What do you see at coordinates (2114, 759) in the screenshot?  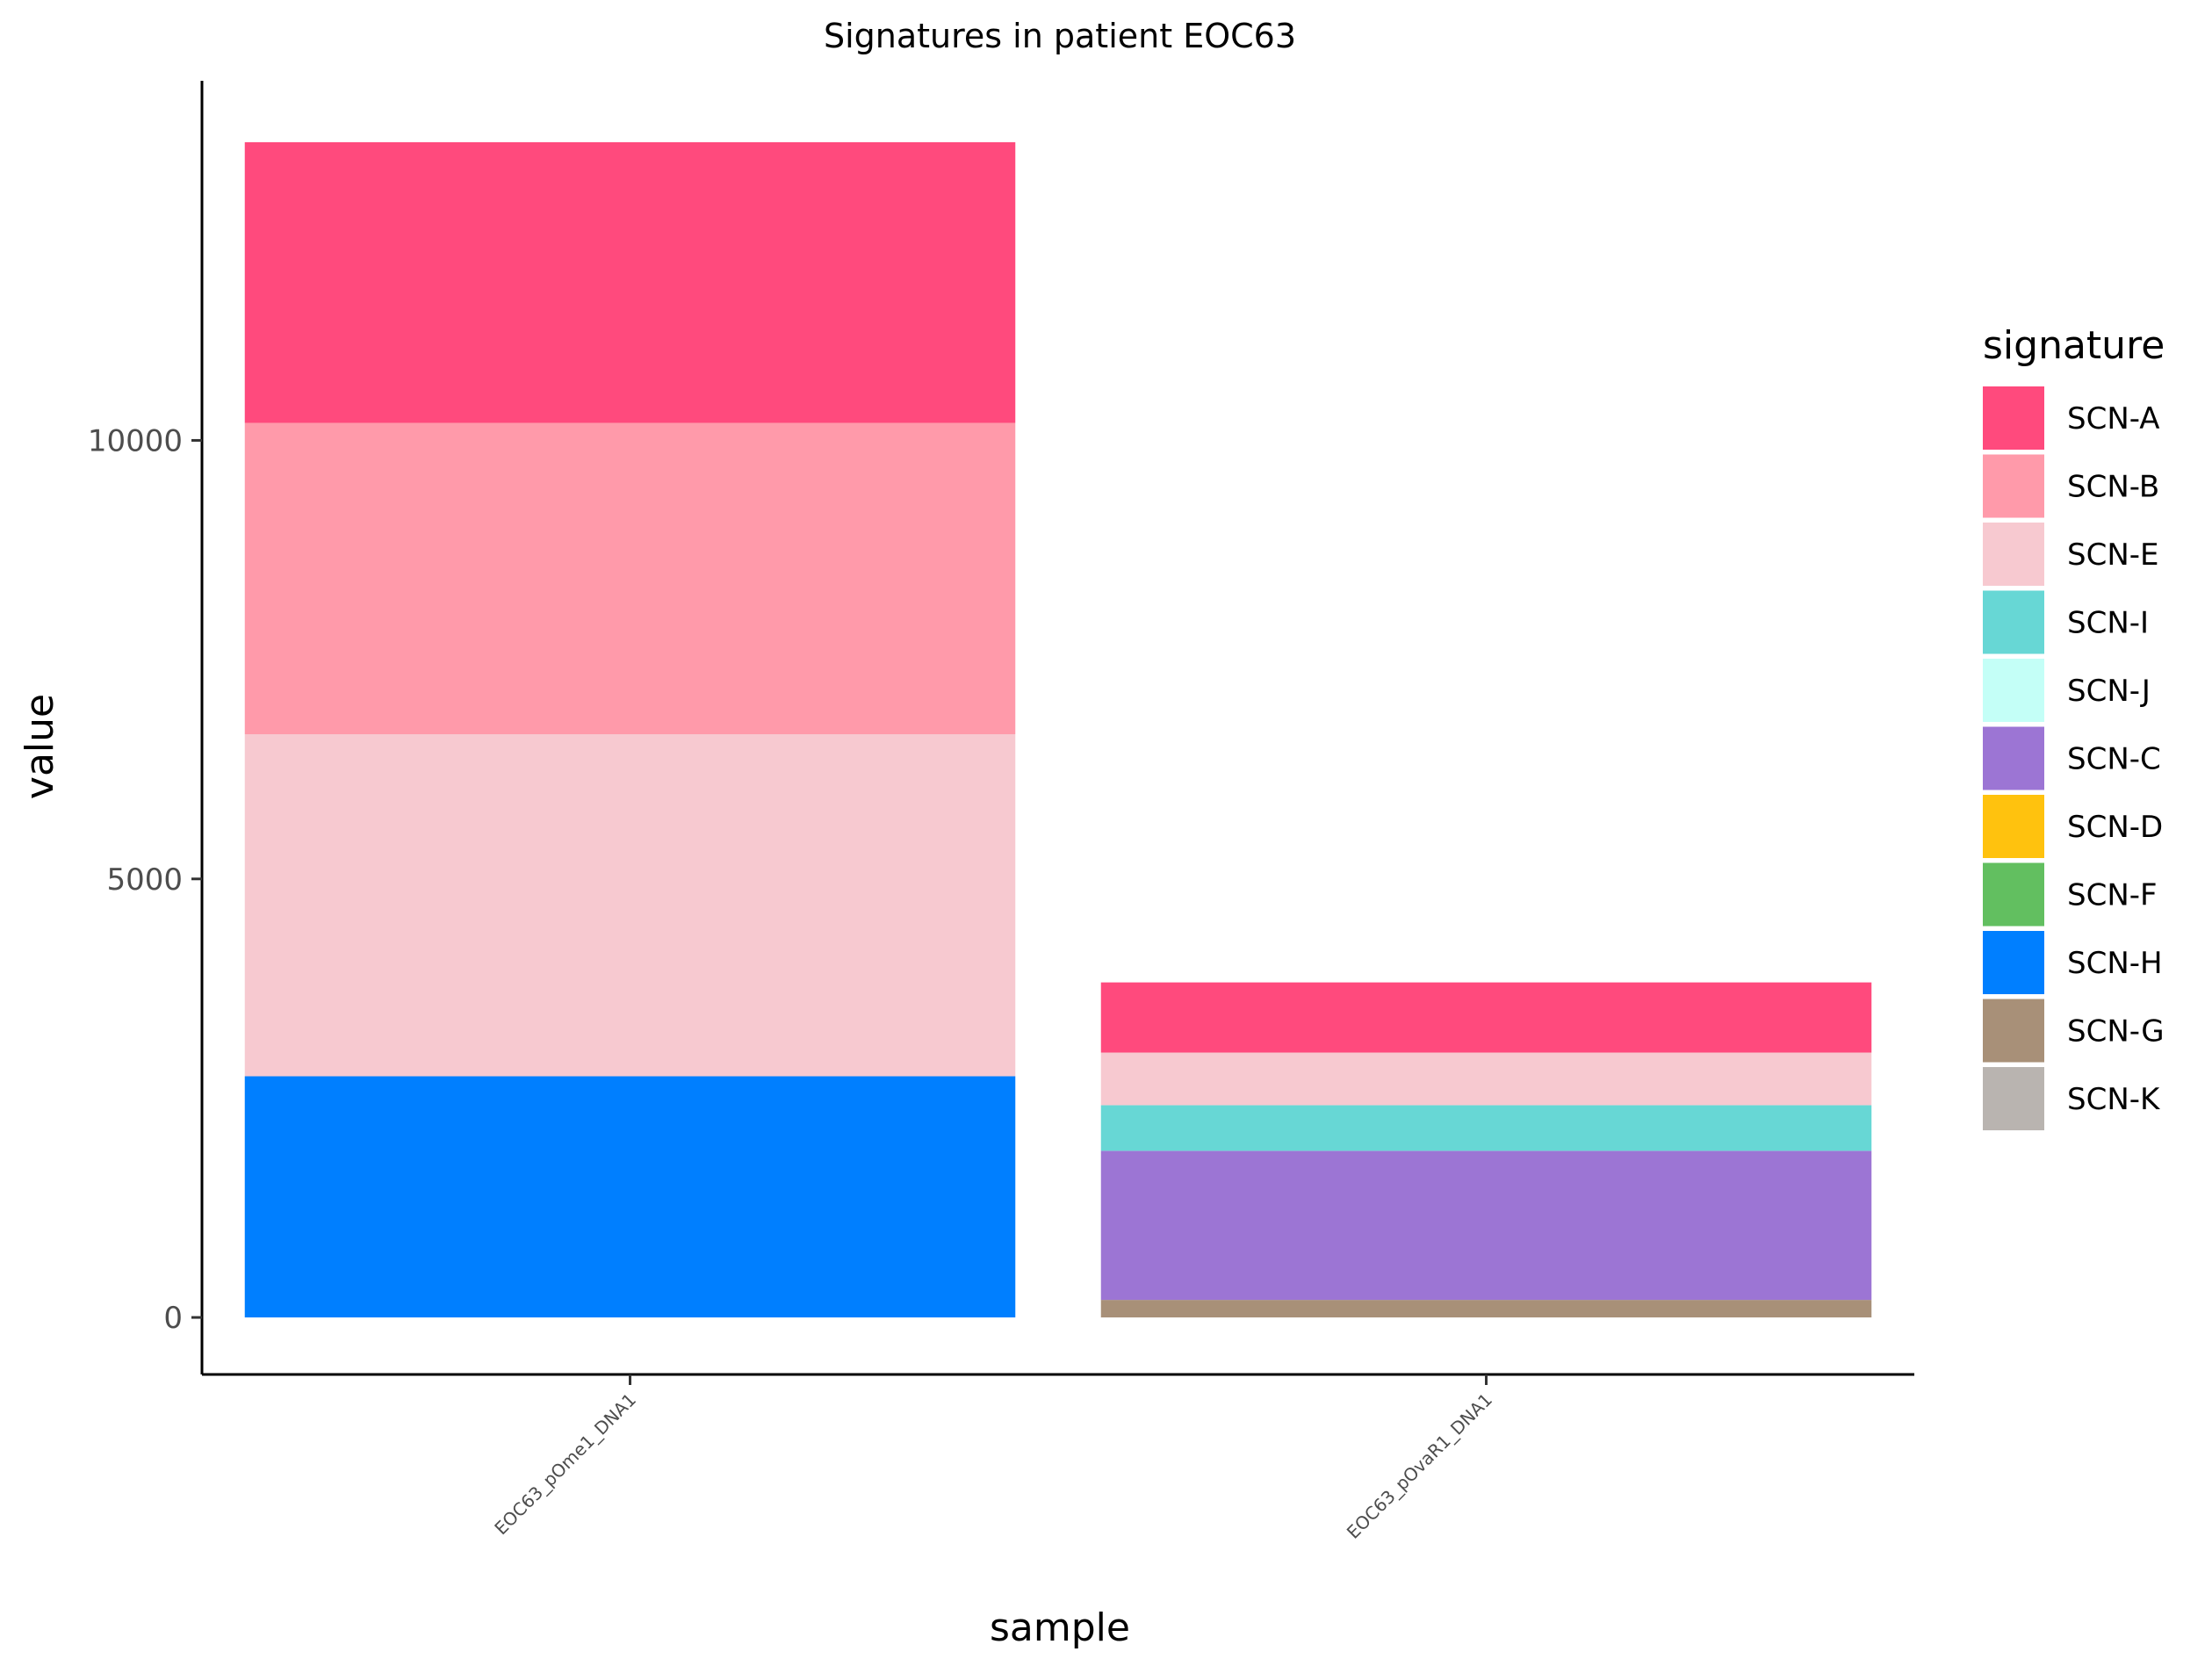 I see `legend-label-scn-c: SCN-C` at bounding box center [2114, 759].